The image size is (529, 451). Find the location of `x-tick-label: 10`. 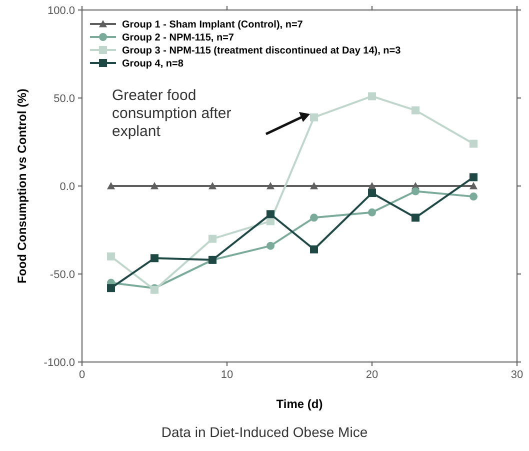

x-tick-label: 10 is located at coordinates (227, 375).